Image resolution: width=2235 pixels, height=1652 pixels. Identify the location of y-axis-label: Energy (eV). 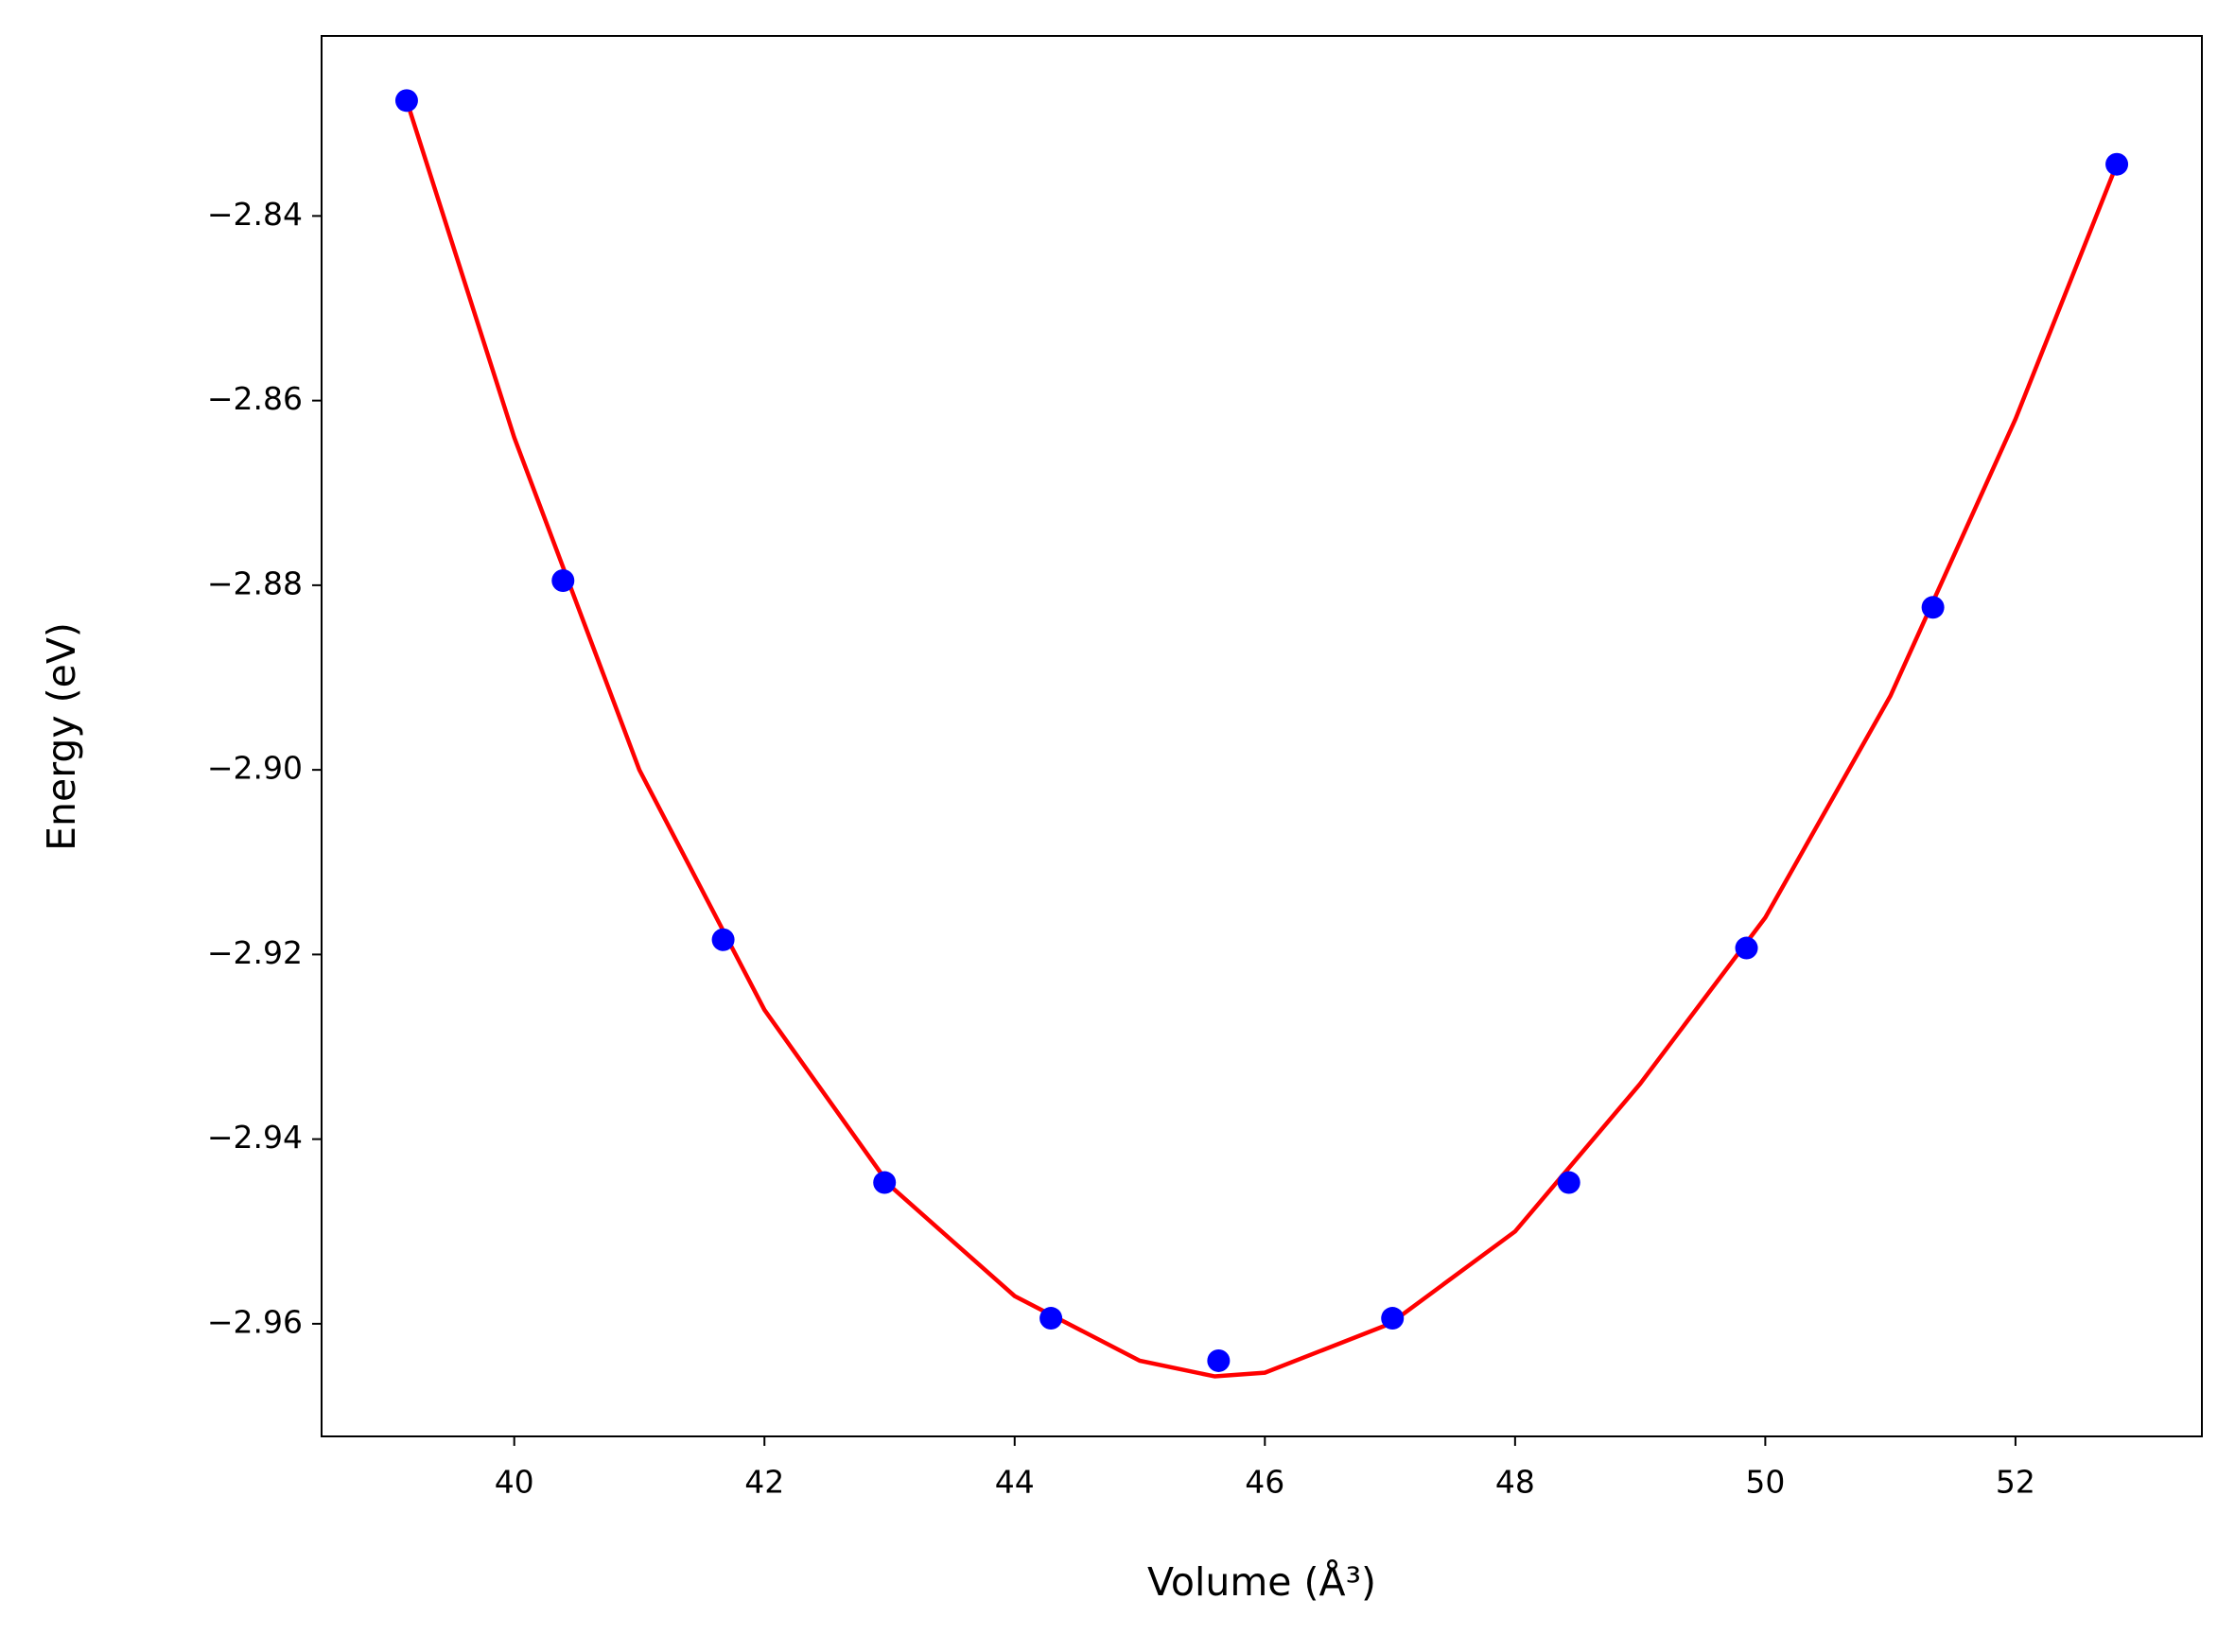
(61, 737).